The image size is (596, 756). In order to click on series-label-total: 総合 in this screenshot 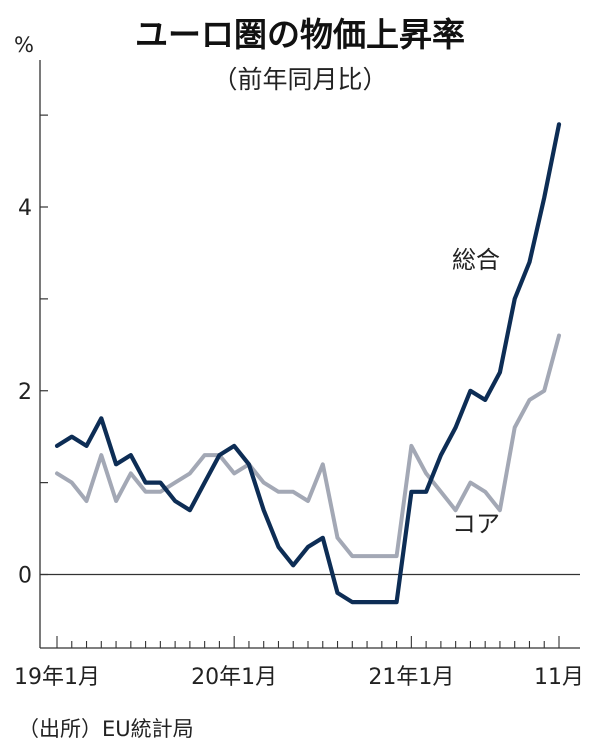, I will do `click(476, 260)`.